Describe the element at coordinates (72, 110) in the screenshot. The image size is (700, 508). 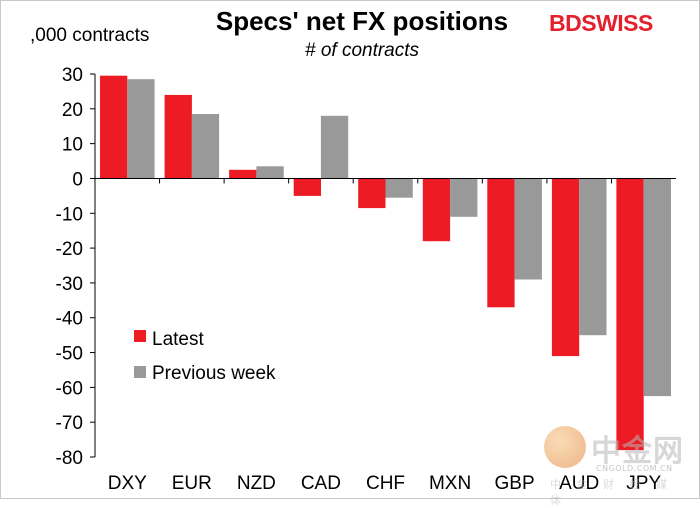
I see `y-tick-label: 20` at that location.